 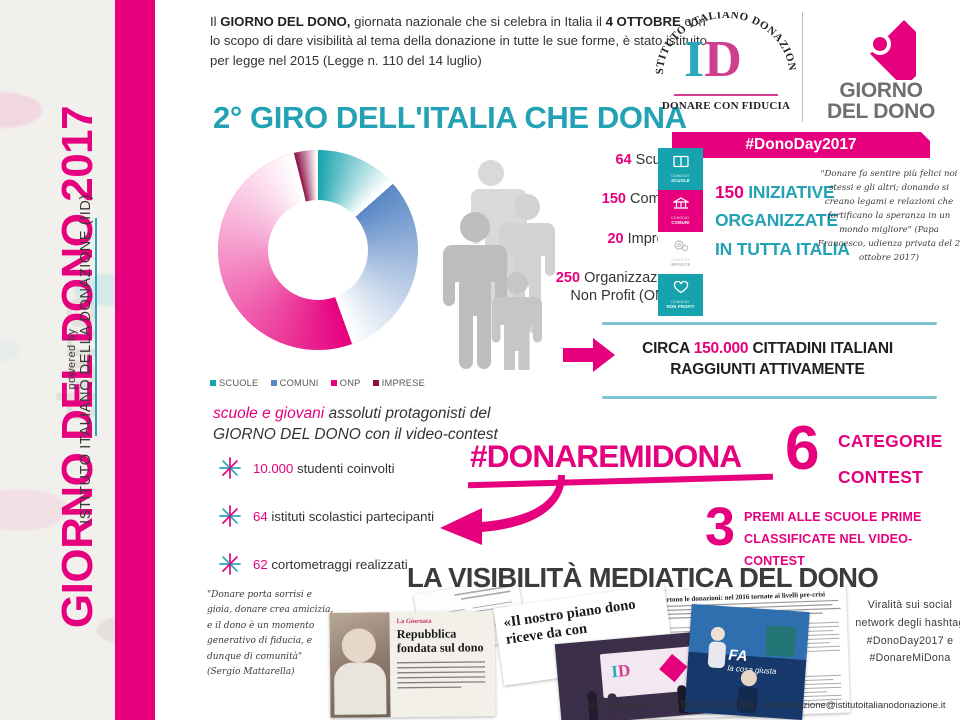 What do you see at coordinates (590, 199) in the screenshot?
I see `stat-row: 150 Comuni` at bounding box center [590, 199].